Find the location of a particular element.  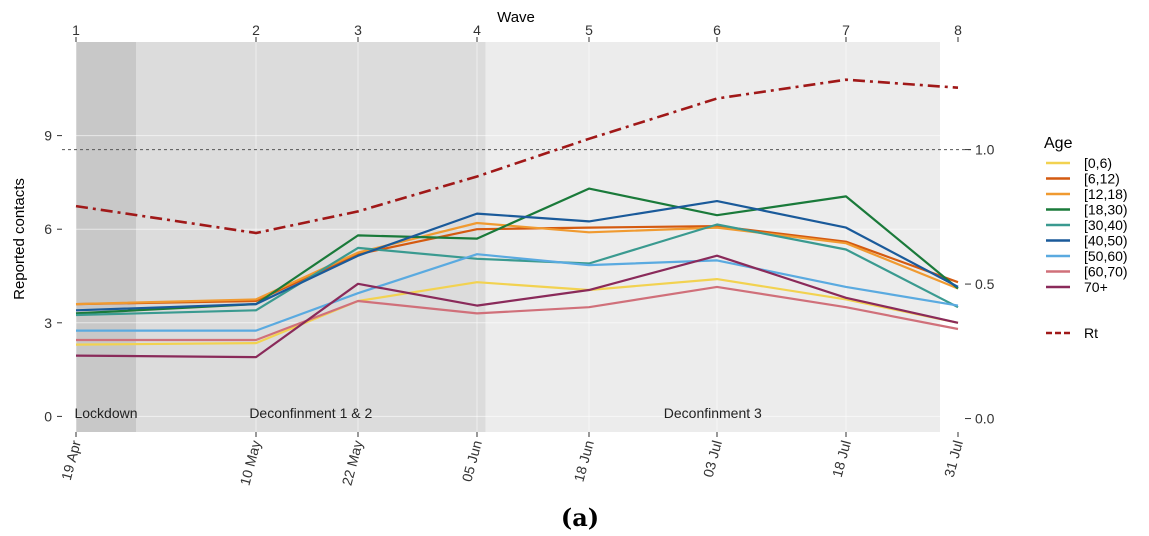

legend-label: [18,30) is located at coordinates (1106, 210).